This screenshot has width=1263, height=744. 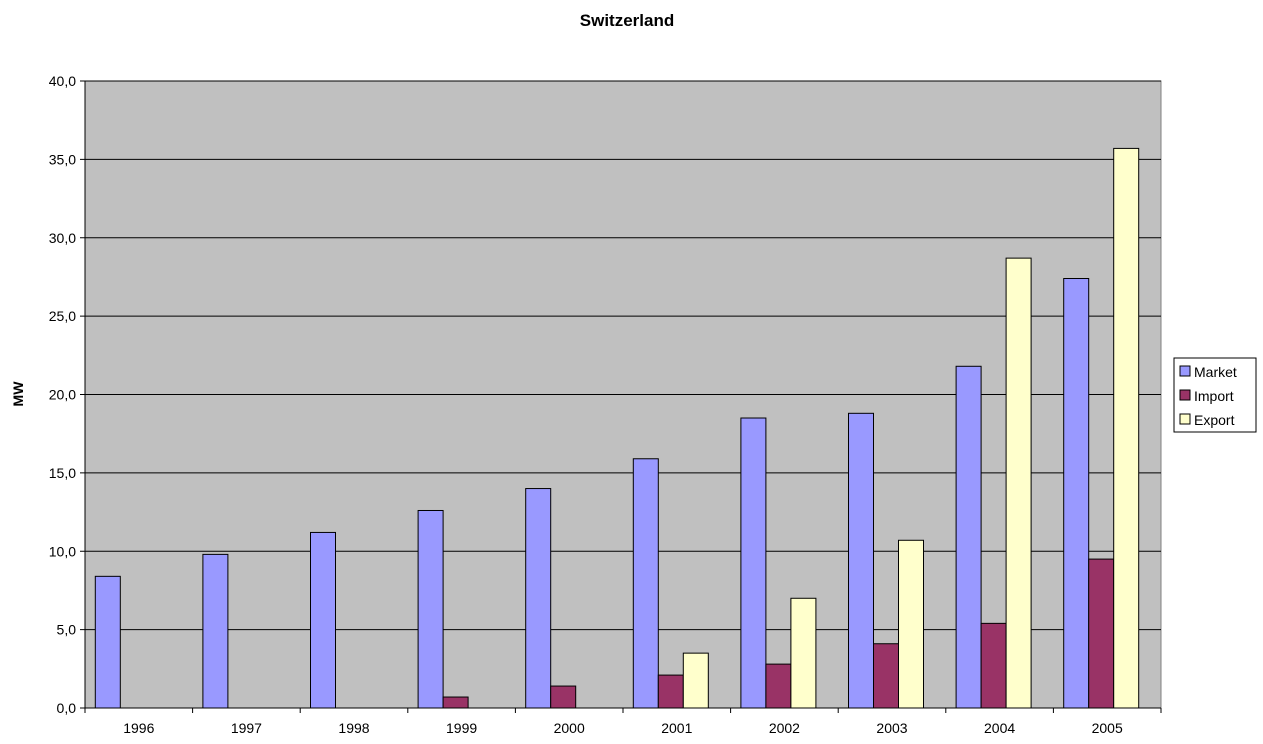 I want to click on x-axis: 1996 1997 1998 1999 2000 2001 2002 2003 2004 2005, so click(x=623, y=721).